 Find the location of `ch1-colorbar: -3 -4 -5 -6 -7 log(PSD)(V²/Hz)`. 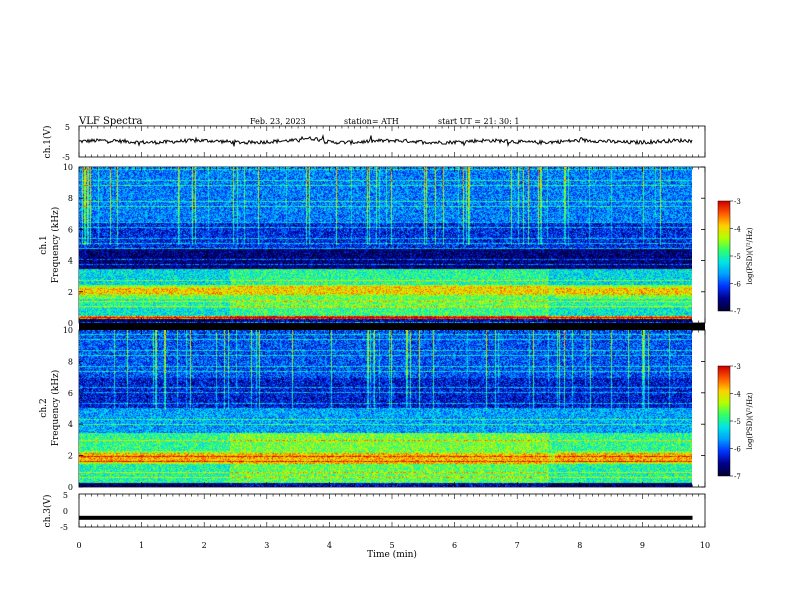

ch1-colorbar: -3 -4 -5 -6 -7 log(PSD)(V²/Hz) is located at coordinates (735, 257).